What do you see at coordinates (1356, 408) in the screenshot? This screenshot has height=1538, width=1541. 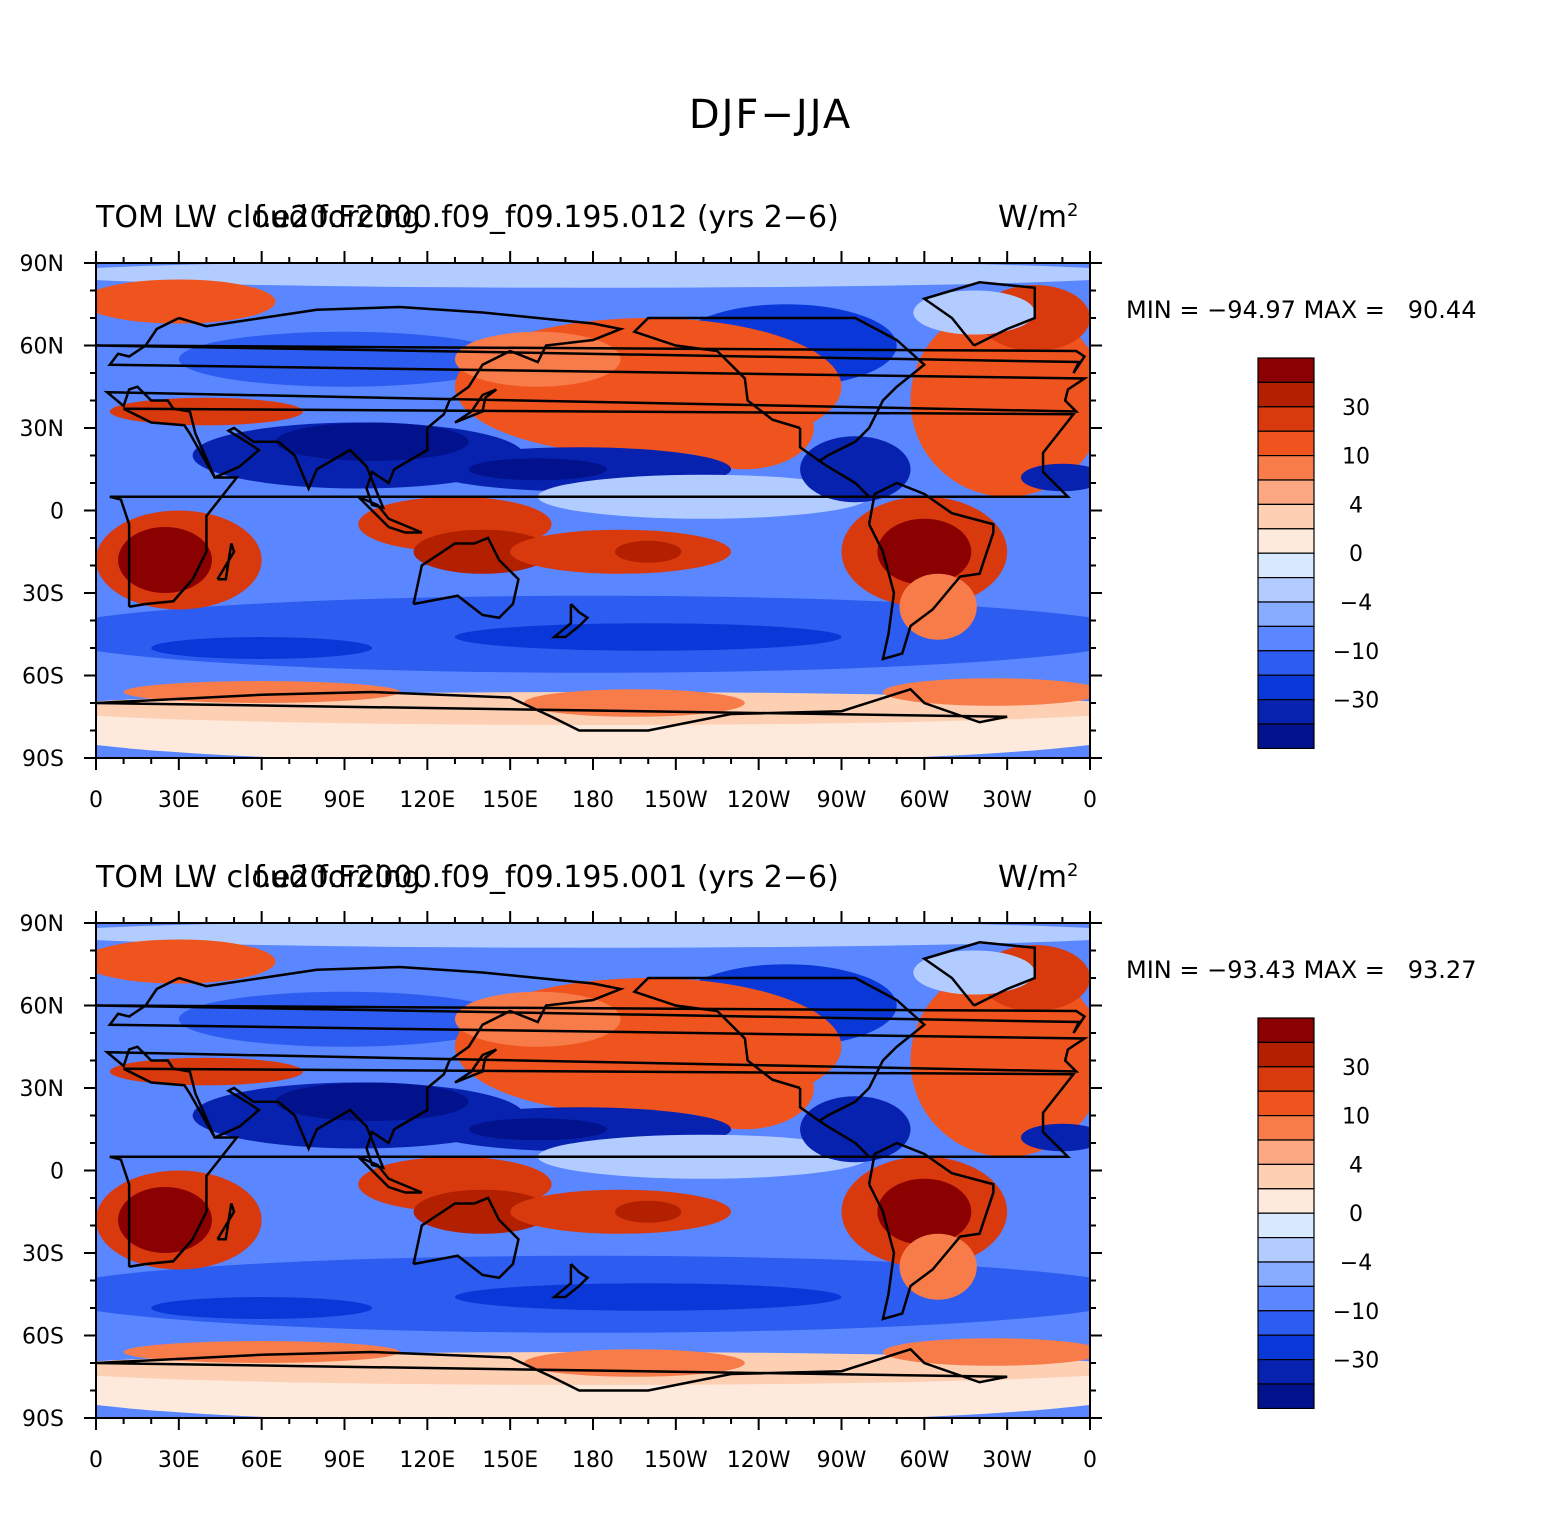 I see `colorbar-label: 30` at bounding box center [1356, 408].